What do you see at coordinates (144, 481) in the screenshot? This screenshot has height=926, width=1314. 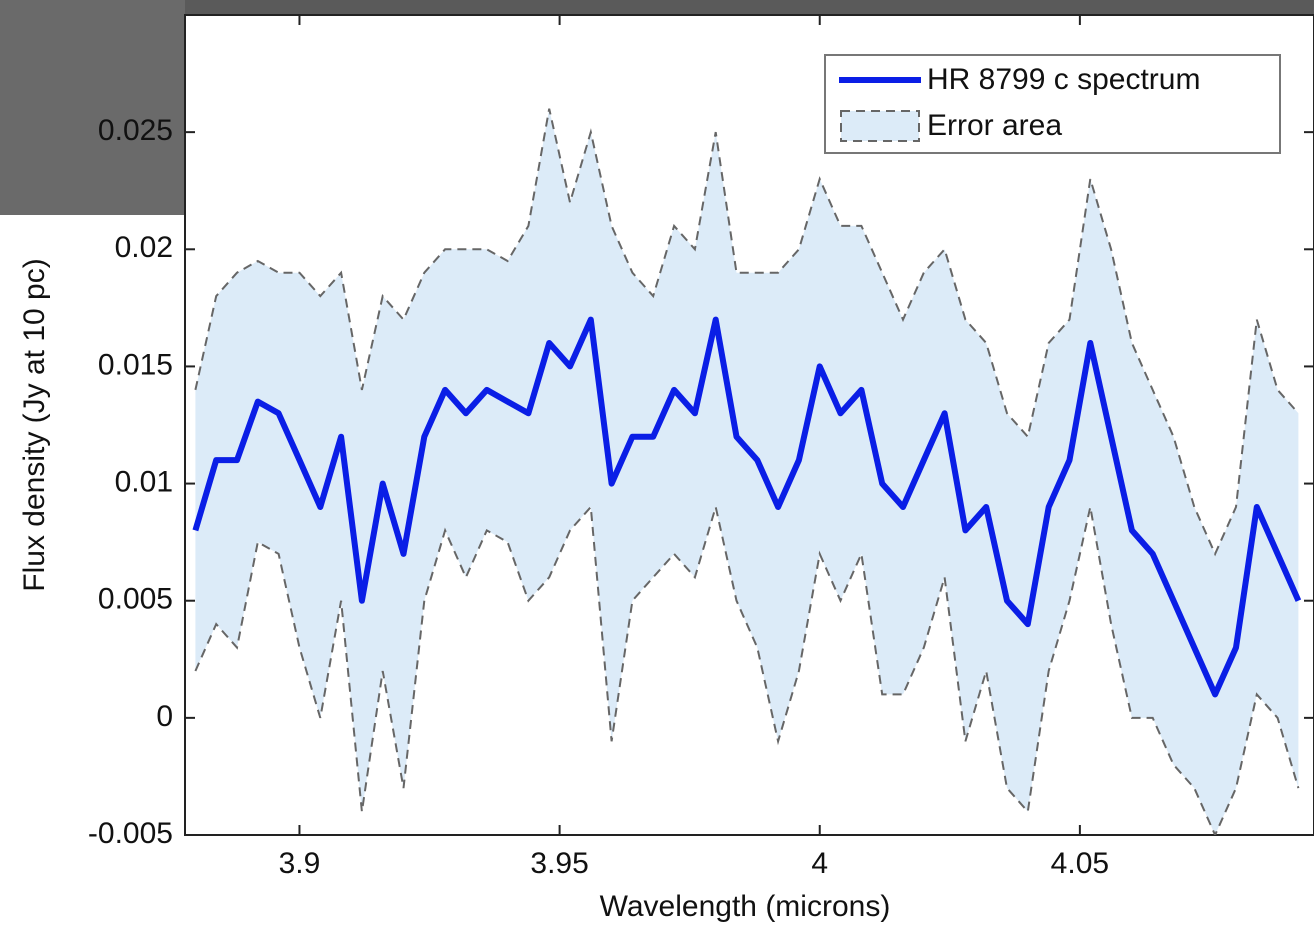 I see `y-tick-label: 0.01` at bounding box center [144, 481].